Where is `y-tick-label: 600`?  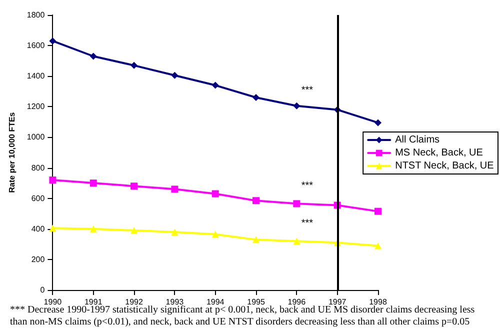 y-tick-label: 600 is located at coordinates (38, 198).